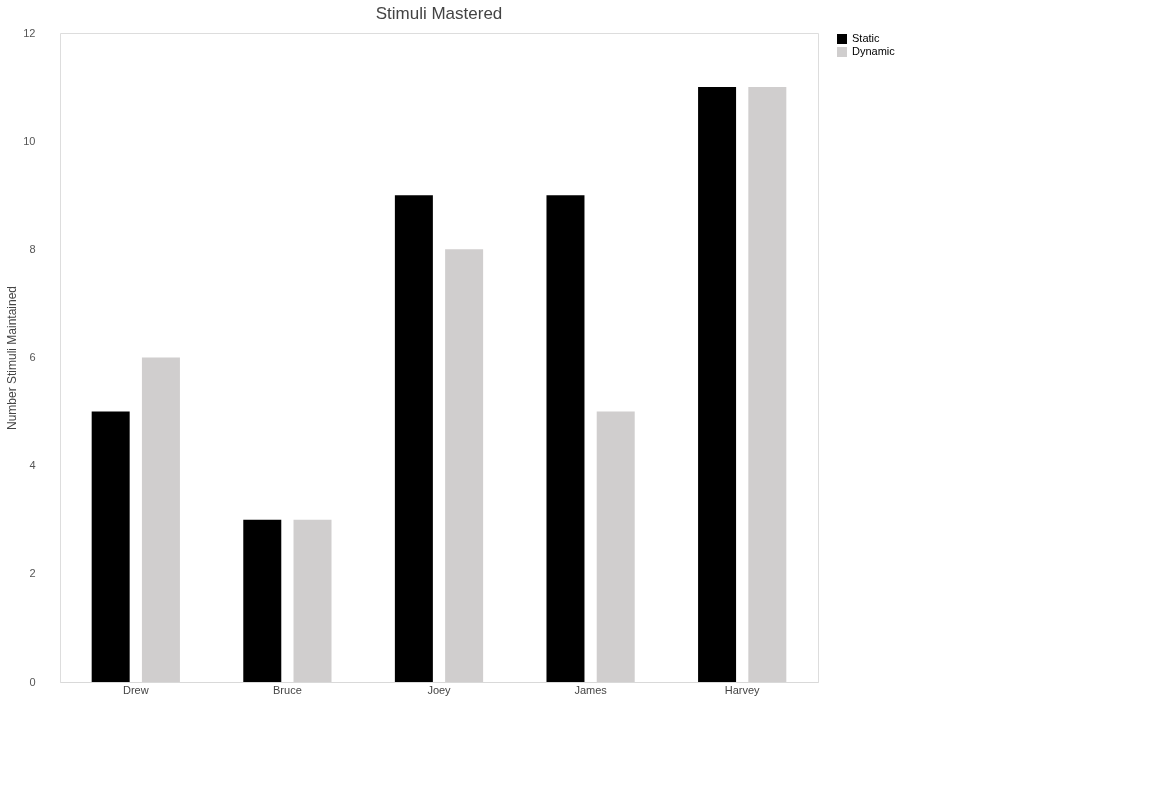 This screenshot has width=1151, height=806. I want to click on y-tick-label: 10, so click(29, 140).